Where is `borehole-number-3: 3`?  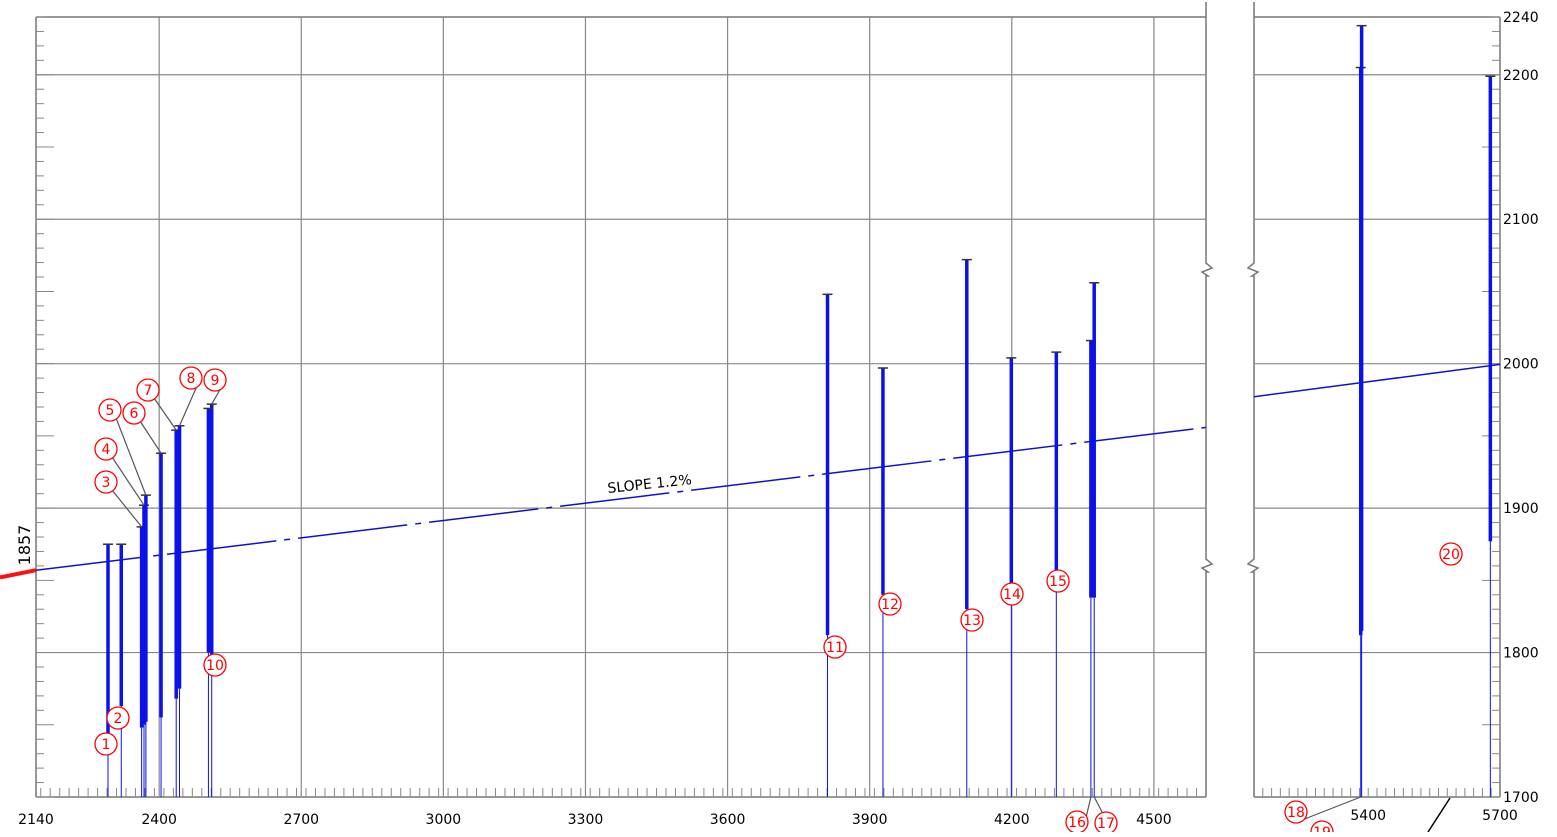
borehole-number-3: 3 is located at coordinates (106, 483).